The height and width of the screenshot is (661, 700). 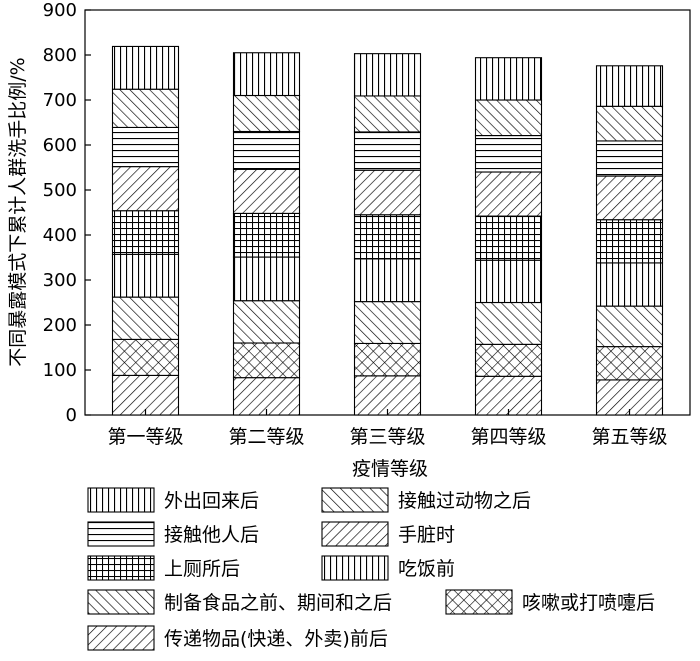 What do you see at coordinates (390, 469) in the screenshot?
I see `x-axis-label: 疫情等级` at bounding box center [390, 469].